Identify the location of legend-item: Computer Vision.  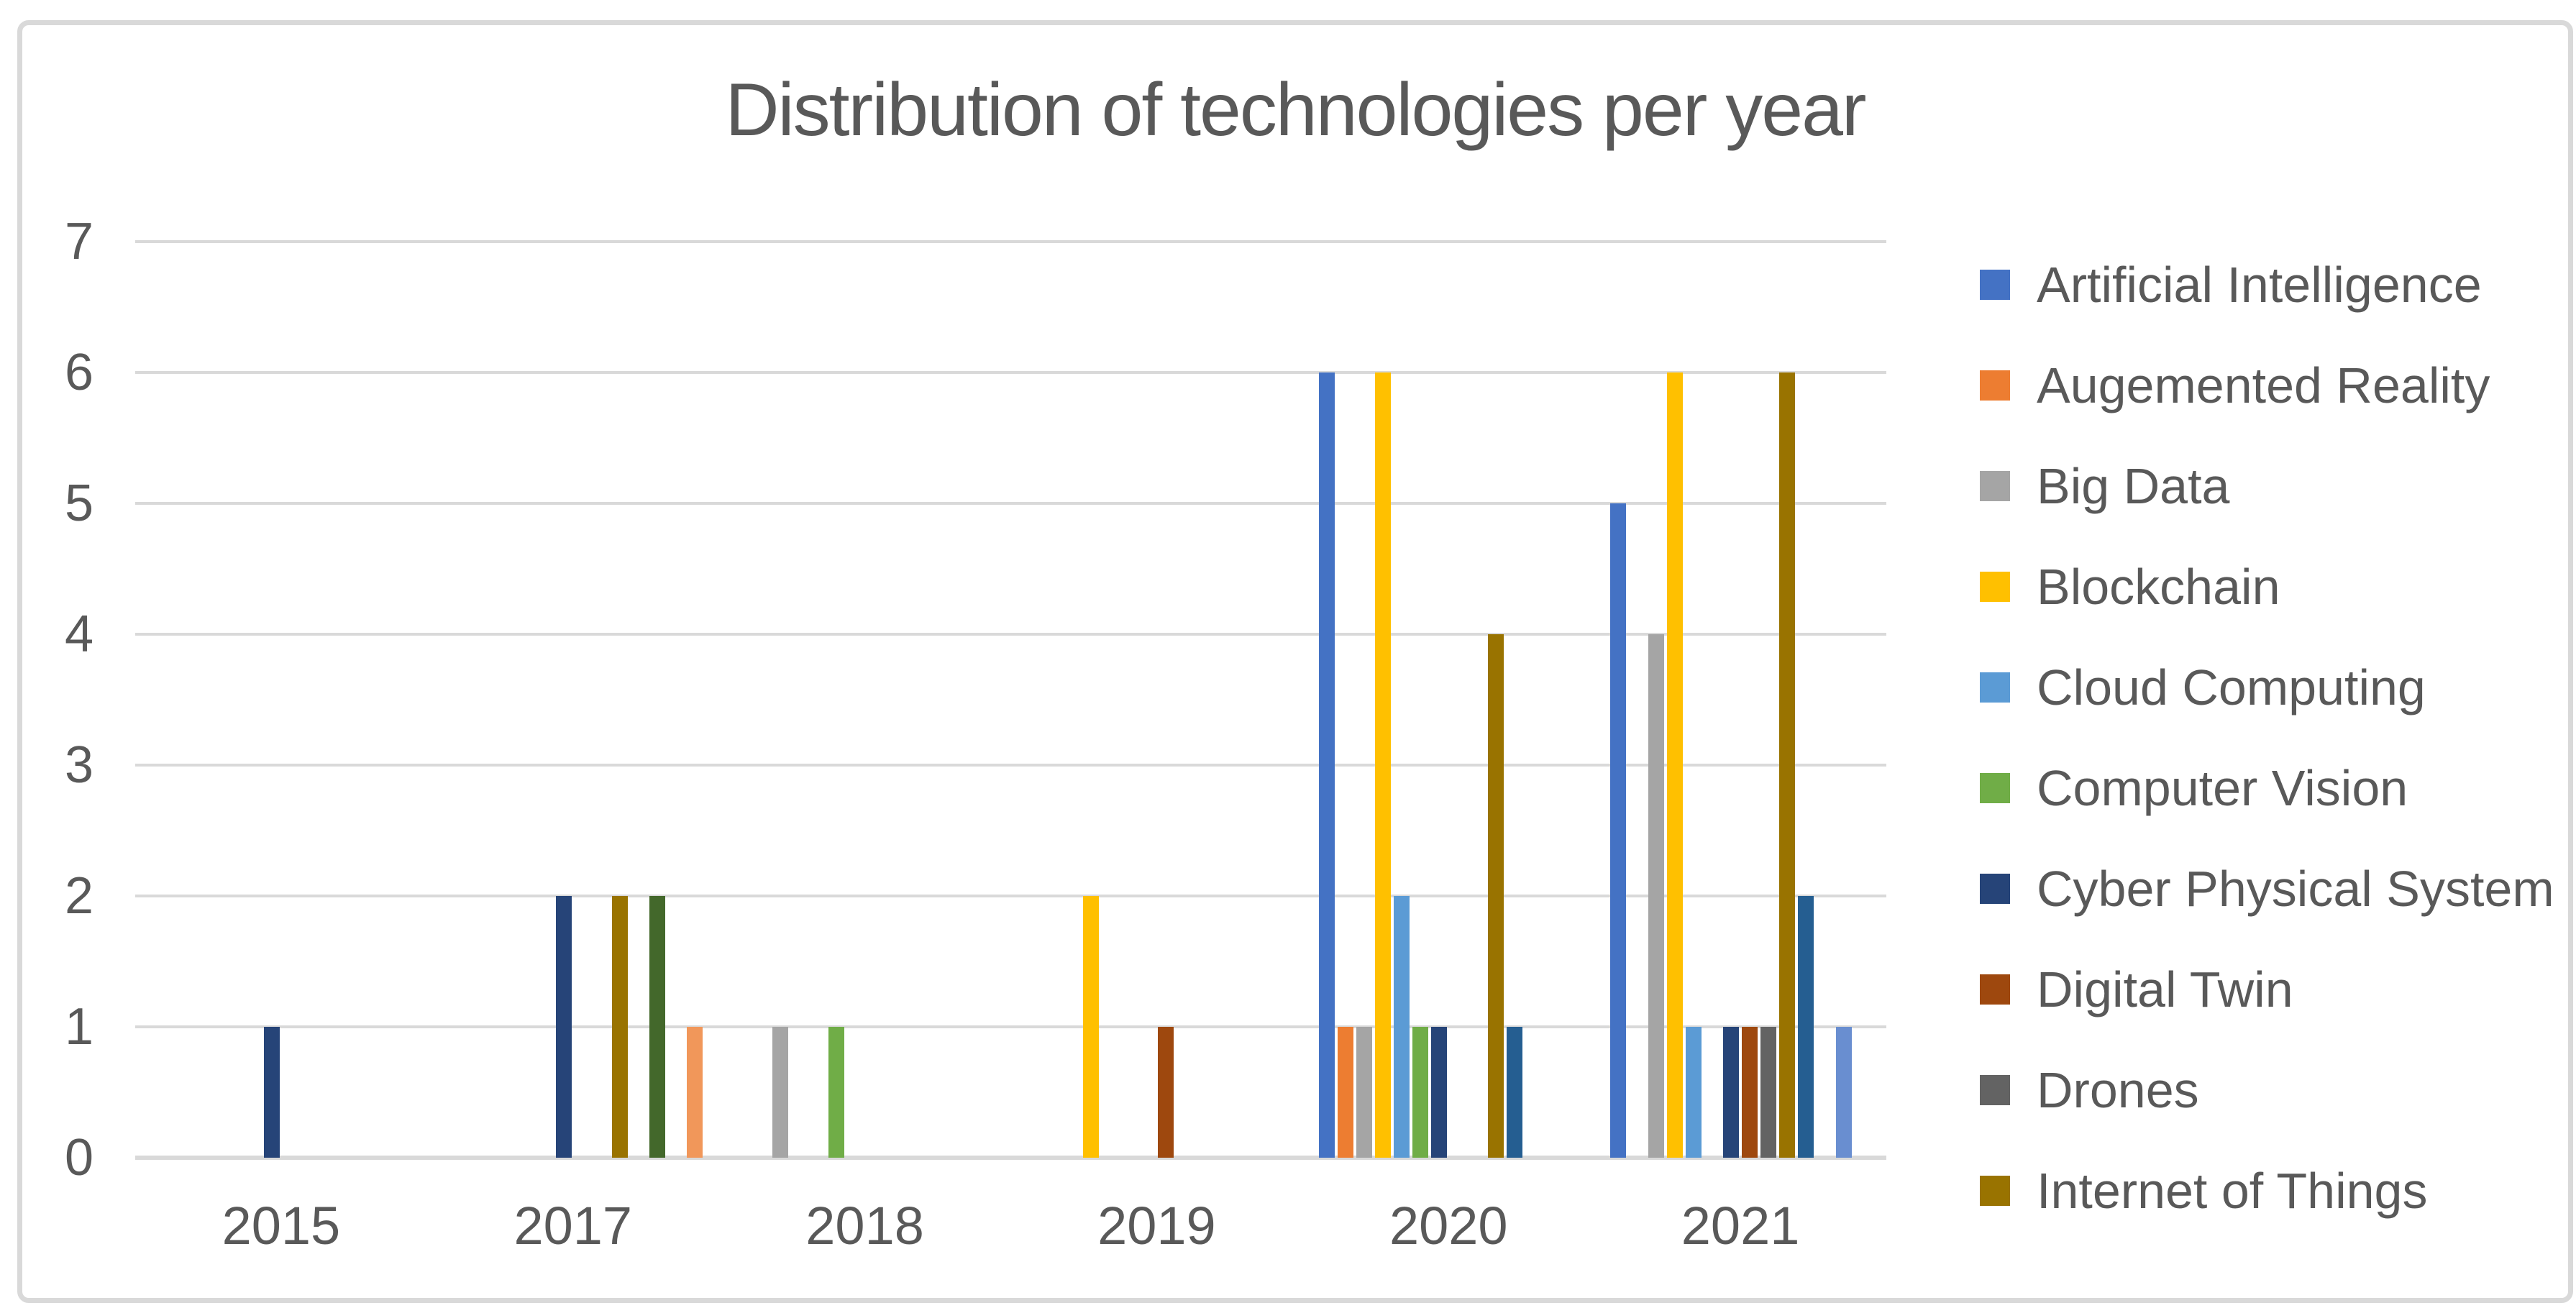
(2194, 788).